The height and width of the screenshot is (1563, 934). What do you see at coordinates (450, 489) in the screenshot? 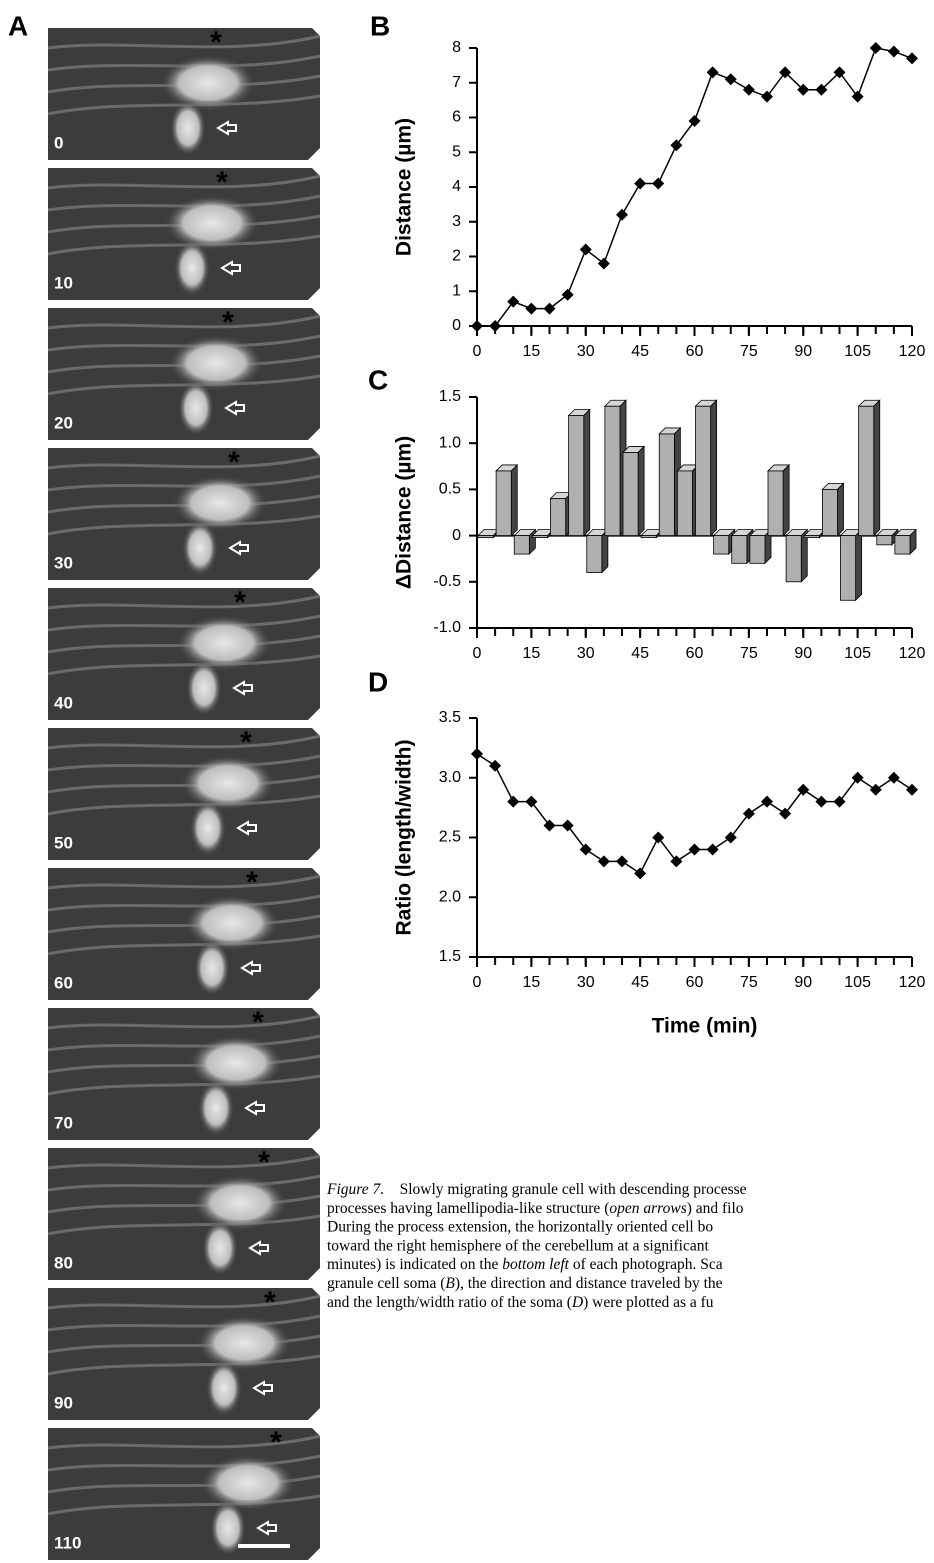
I see `y-tick-label: 0.5` at bounding box center [450, 489].